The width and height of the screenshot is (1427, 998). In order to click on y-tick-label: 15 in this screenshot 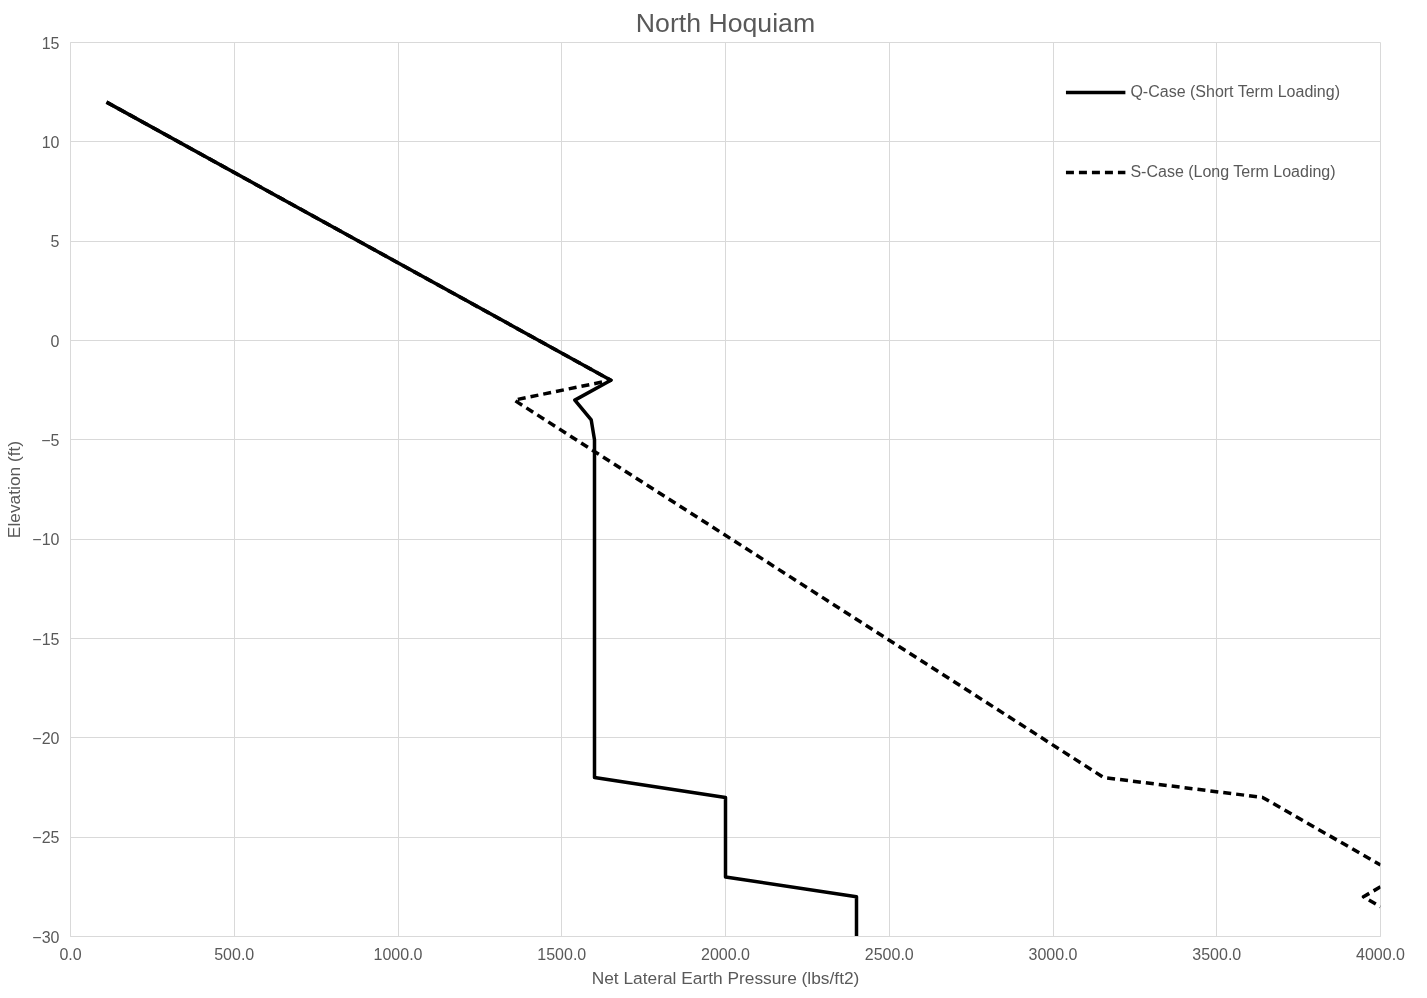, I will do `click(50, 43)`.